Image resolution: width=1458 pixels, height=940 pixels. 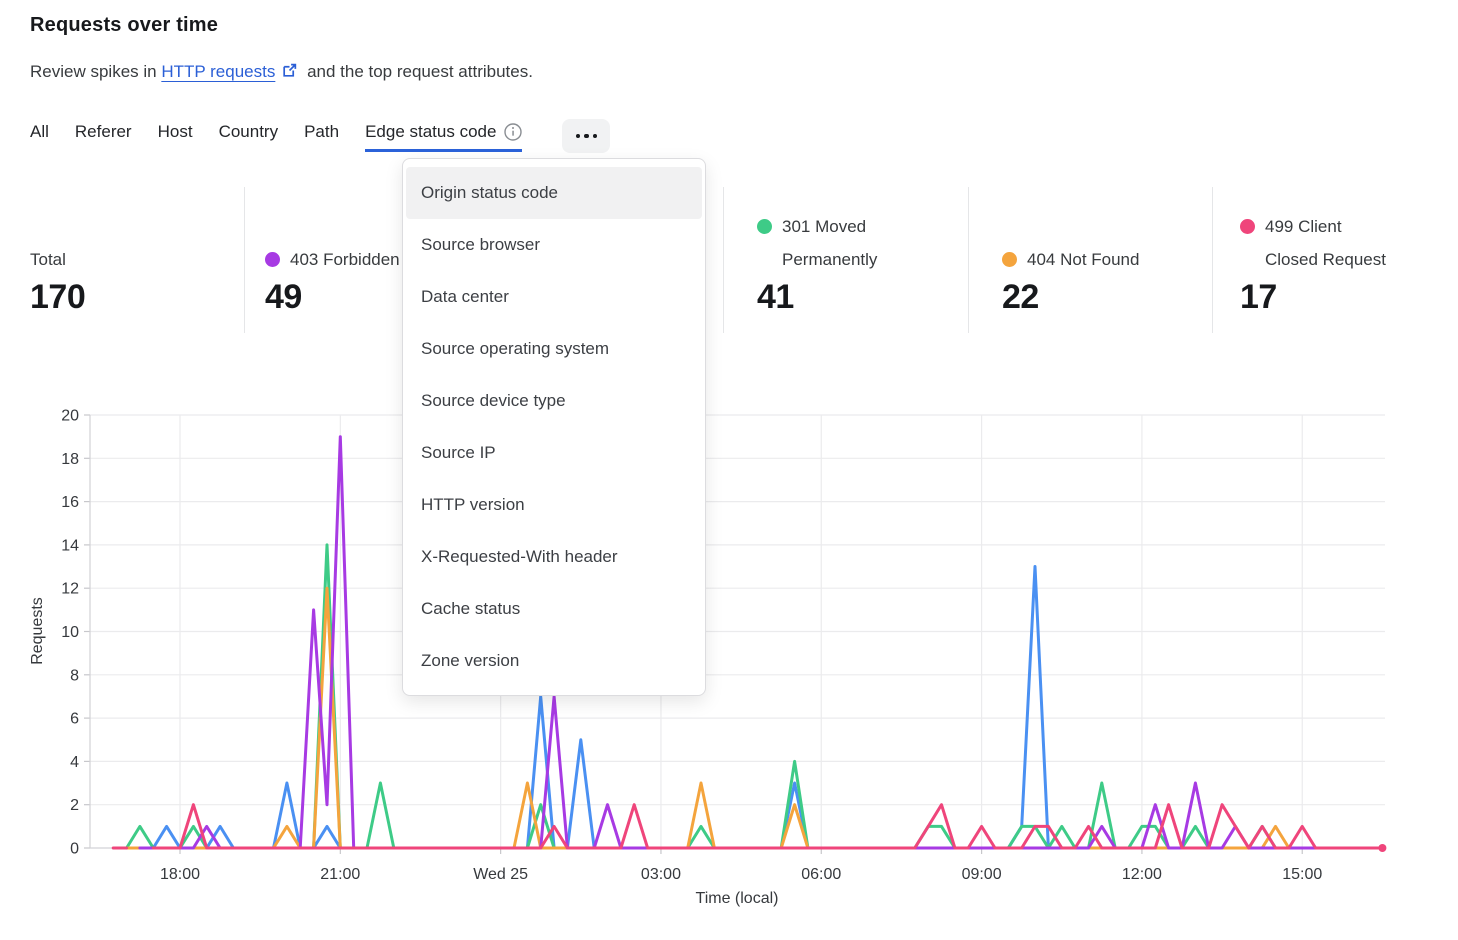 I want to click on more-tabs-button, so click(x=586, y=136).